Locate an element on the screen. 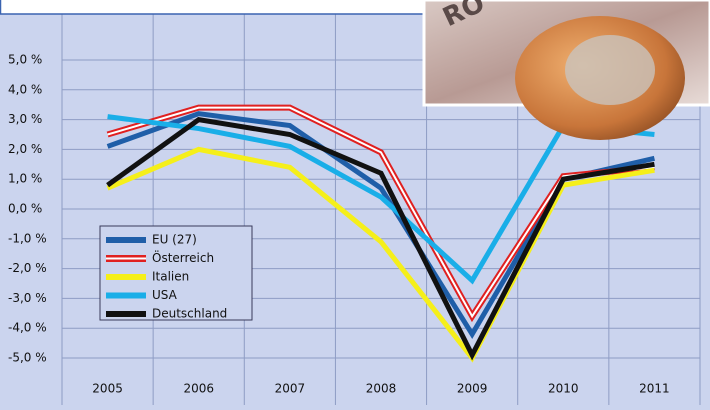 The width and height of the screenshot is (710, 410). legend-label: Italien is located at coordinates (170, 277).